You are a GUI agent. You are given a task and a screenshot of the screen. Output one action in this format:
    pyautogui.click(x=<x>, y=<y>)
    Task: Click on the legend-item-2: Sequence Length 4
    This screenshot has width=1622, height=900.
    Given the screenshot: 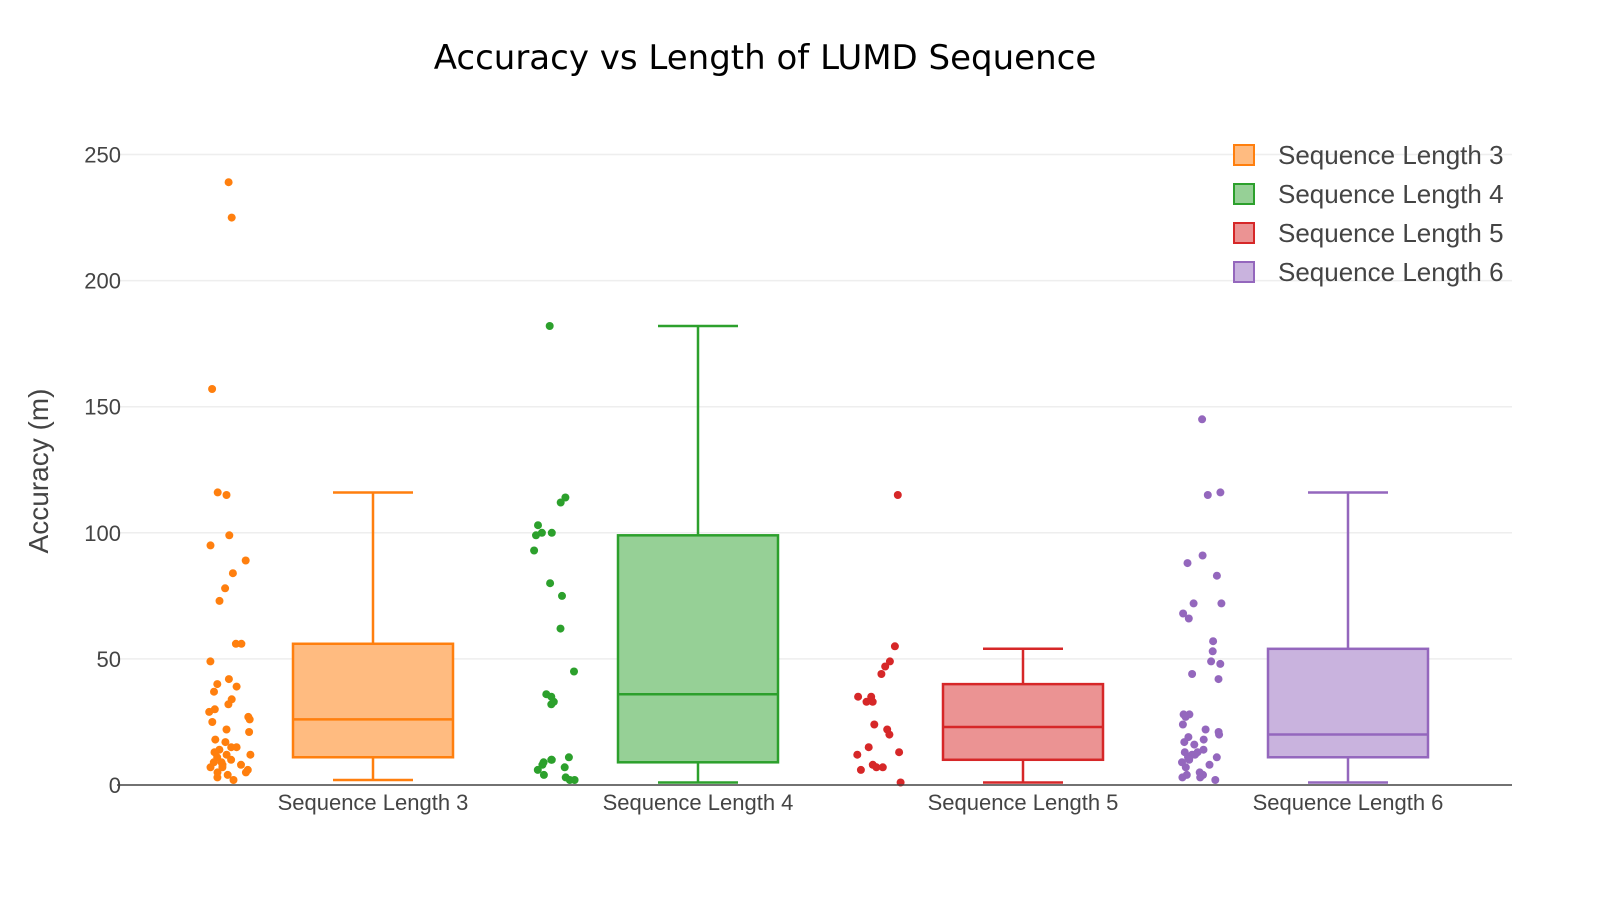 What is the action you would take?
    pyautogui.click(x=1368, y=194)
    